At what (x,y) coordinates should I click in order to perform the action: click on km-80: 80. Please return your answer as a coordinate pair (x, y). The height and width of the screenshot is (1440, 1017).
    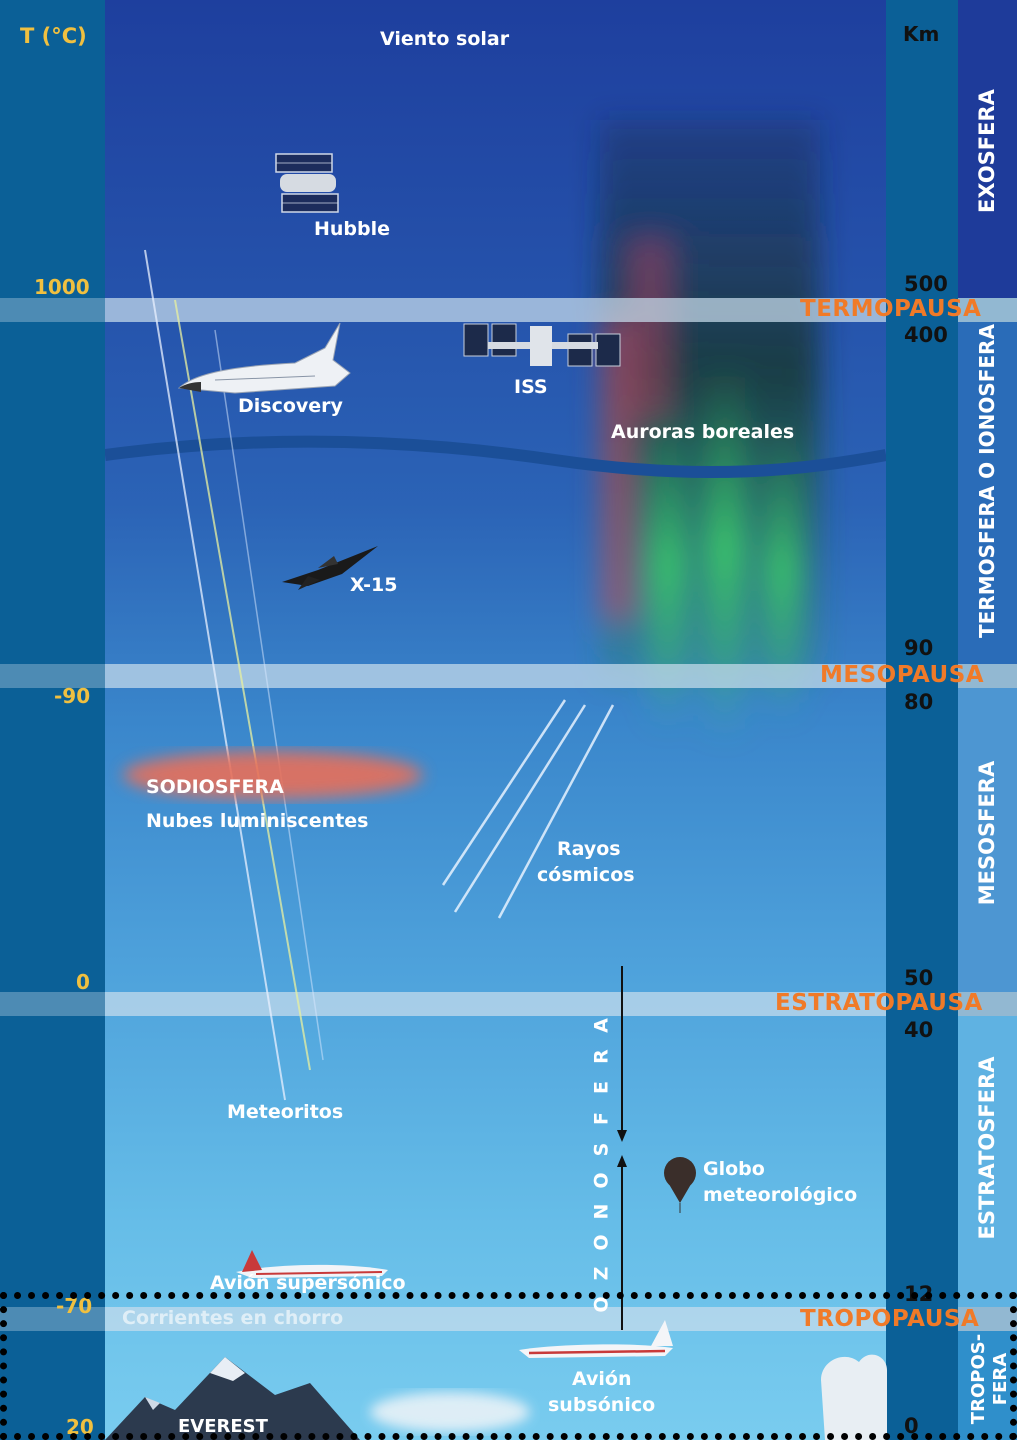
    Looking at the image, I should click on (919, 702).